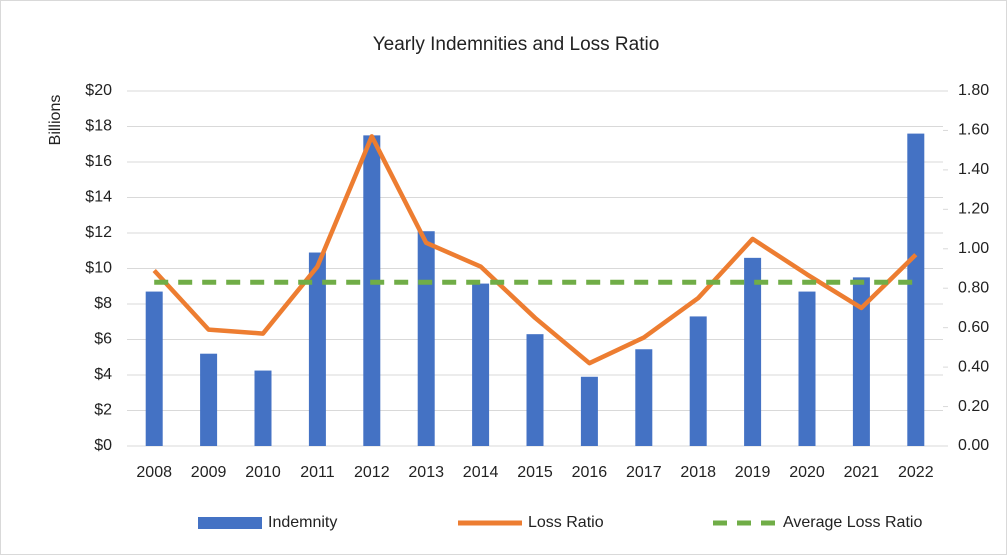 The width and height of the screenshot is (1008, 556). What do you see at coordinates (516, 44) in the screenshot?
I see `chart-title: Yearly Indemnities and Loss Ratio` at bounding box center [516, 44].